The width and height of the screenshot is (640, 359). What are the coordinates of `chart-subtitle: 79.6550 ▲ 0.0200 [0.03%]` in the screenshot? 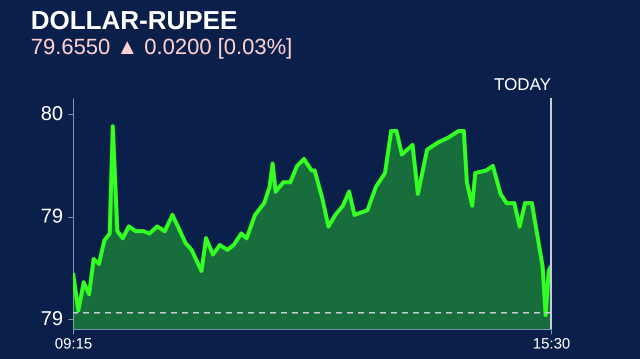 It's located at (161, 46).